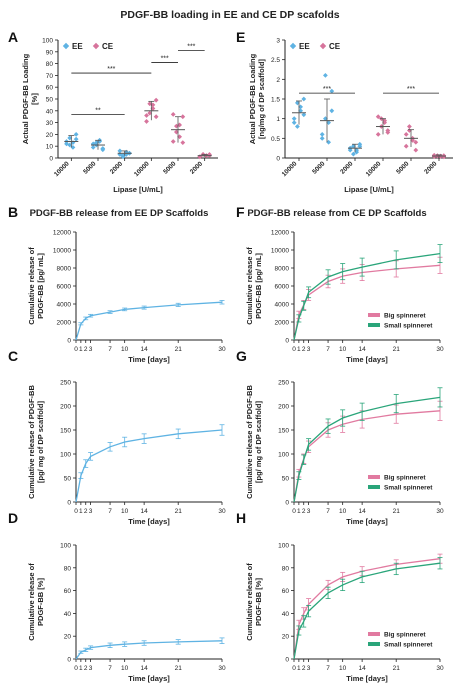 The height and width of the screenshot is (694, 460). What do you see at coordinates (283, 546) in the screenshot?
I see `y-tick-label-h: 100` at bounding box center [283, 546].